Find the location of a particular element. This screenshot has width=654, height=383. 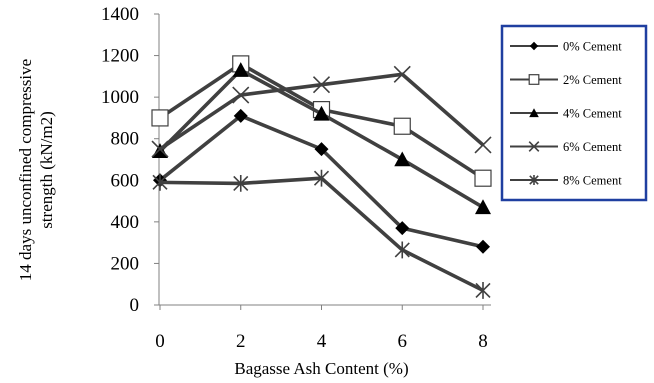

x-tick-label: 6 is located at coordinates (403, 341).